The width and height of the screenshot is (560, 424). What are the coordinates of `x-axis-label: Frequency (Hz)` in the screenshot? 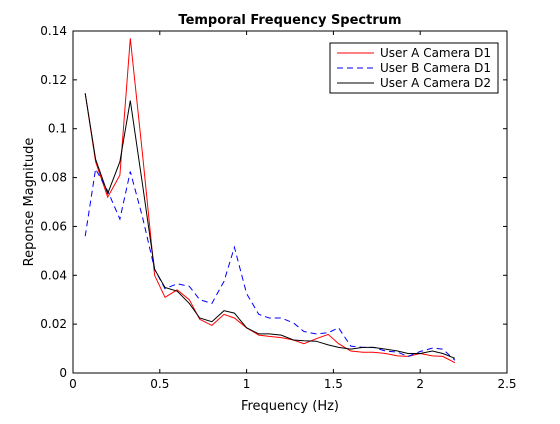 It's located at (290, 406).